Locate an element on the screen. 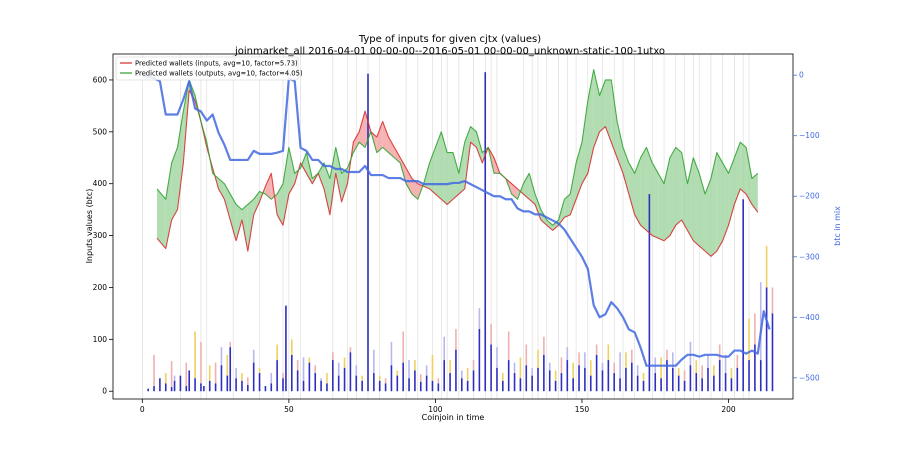 The width and height of the screenshot is (900, 454). y-tick-label-2: 200 is located at coordinates (100, 287).